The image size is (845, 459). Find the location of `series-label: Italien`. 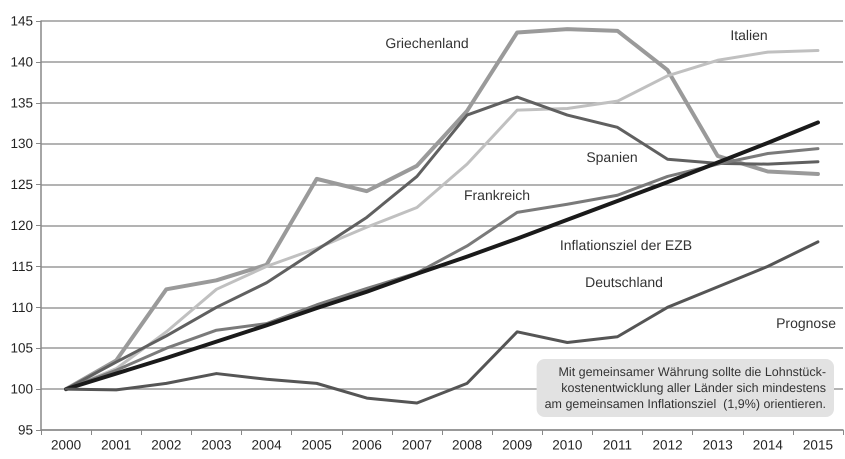

series-label: Italien is located at coordinates (749, 35).